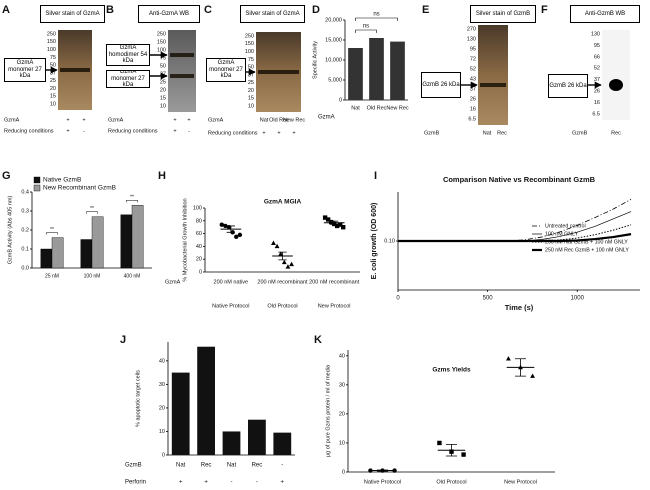  I want to click on group-label: New Protocol, so click(334, 306).